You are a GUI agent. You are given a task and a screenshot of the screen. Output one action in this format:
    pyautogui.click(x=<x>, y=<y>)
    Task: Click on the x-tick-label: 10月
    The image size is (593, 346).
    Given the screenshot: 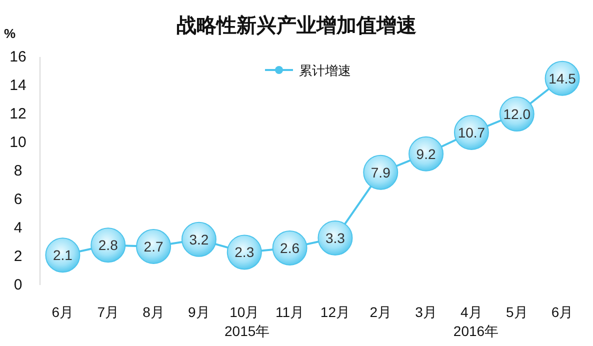 What is the action you would take?
    pyautogui.click(x=245, y=312)
    